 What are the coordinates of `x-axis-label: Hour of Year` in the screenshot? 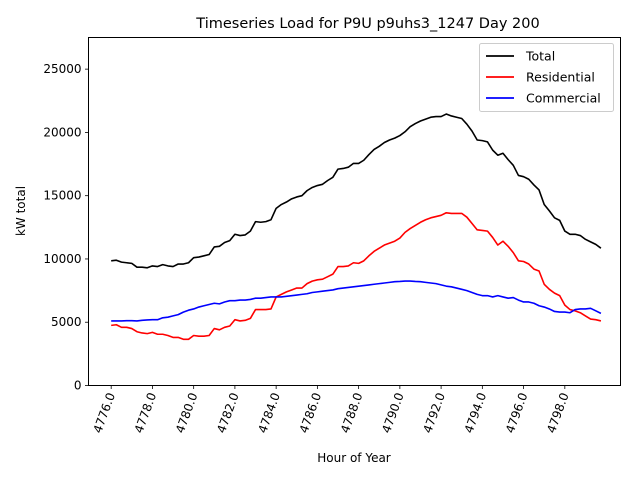 It's located at (354, 458).